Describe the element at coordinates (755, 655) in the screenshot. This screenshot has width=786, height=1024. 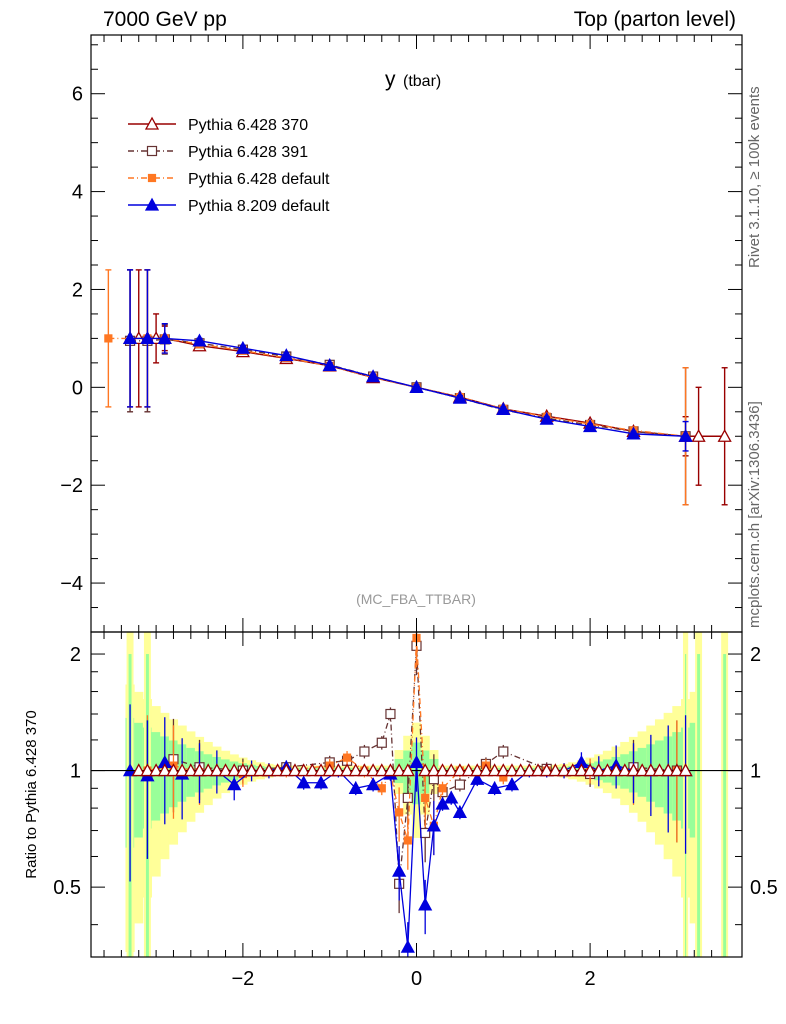
I see `ratio-y-tick-label-right: 2` at that location.